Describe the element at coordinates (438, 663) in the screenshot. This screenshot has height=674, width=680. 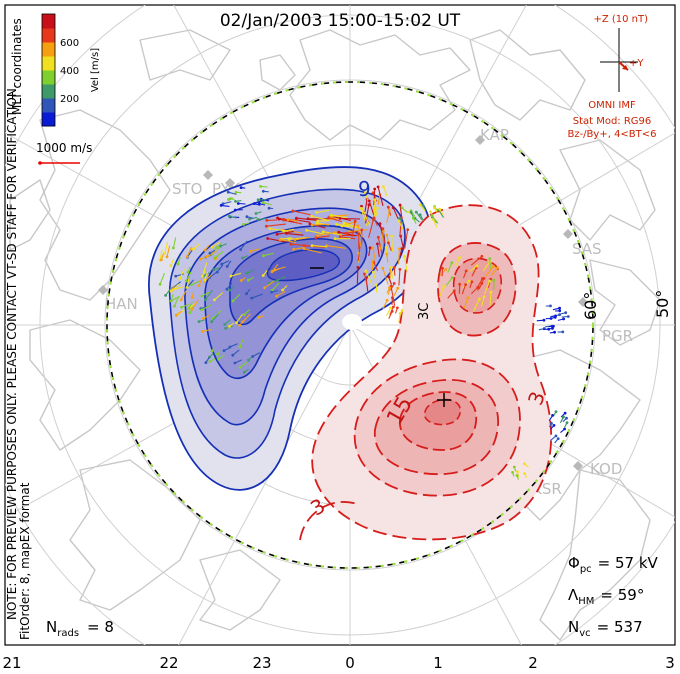
I see `mlt-tick-1: 1` at that location.